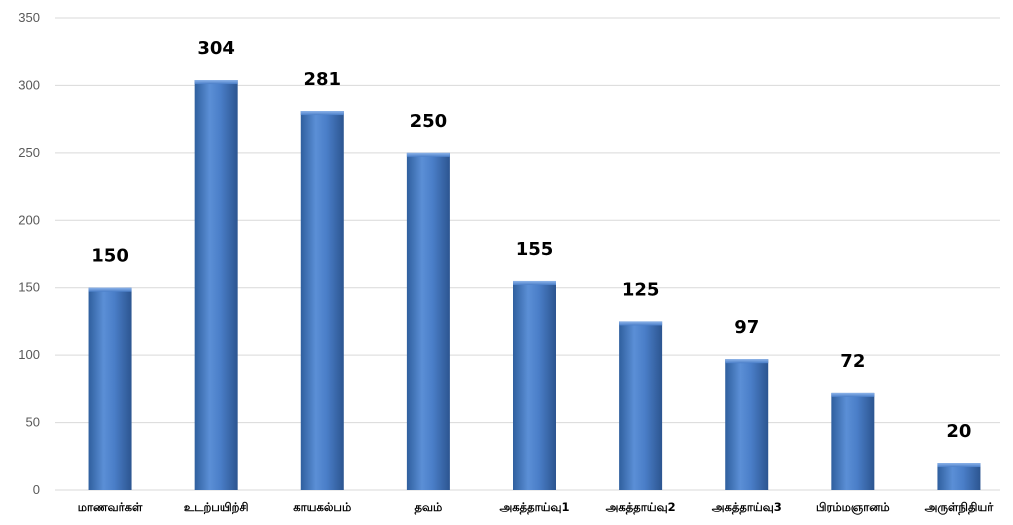 Image resolution: width=1013 pixels, height=525 pixels. Describe the element at coordinates (29, 219) in the screenshot. I see `y-tick-label: 200` at that location.